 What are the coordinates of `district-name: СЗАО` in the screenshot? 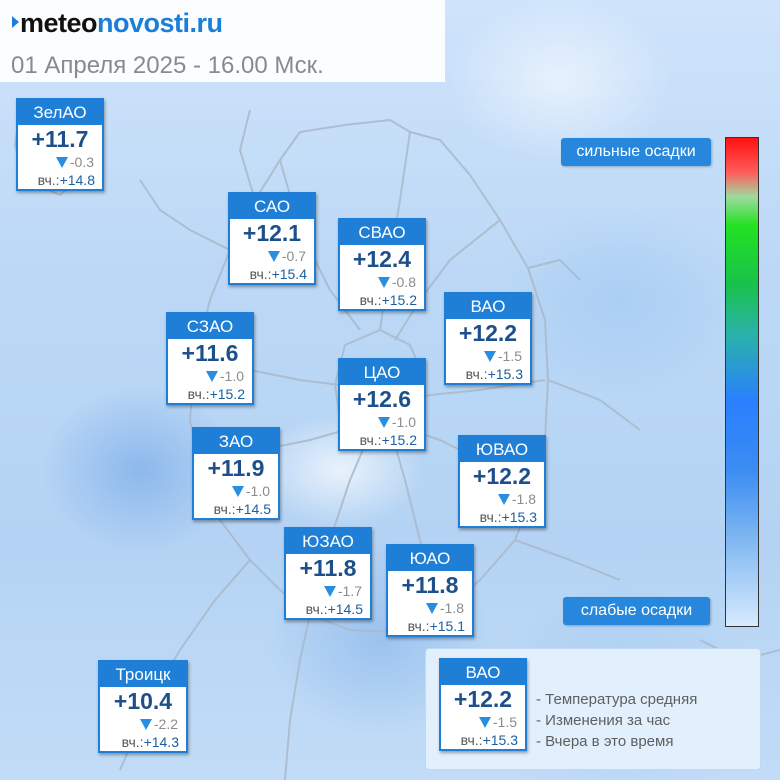 It's located at (210, 326).